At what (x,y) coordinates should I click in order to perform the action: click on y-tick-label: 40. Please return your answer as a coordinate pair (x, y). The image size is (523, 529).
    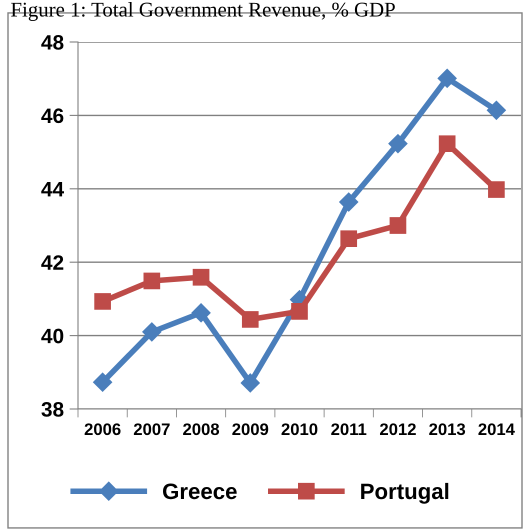
    Looking at the image, I should click on (52, 336).